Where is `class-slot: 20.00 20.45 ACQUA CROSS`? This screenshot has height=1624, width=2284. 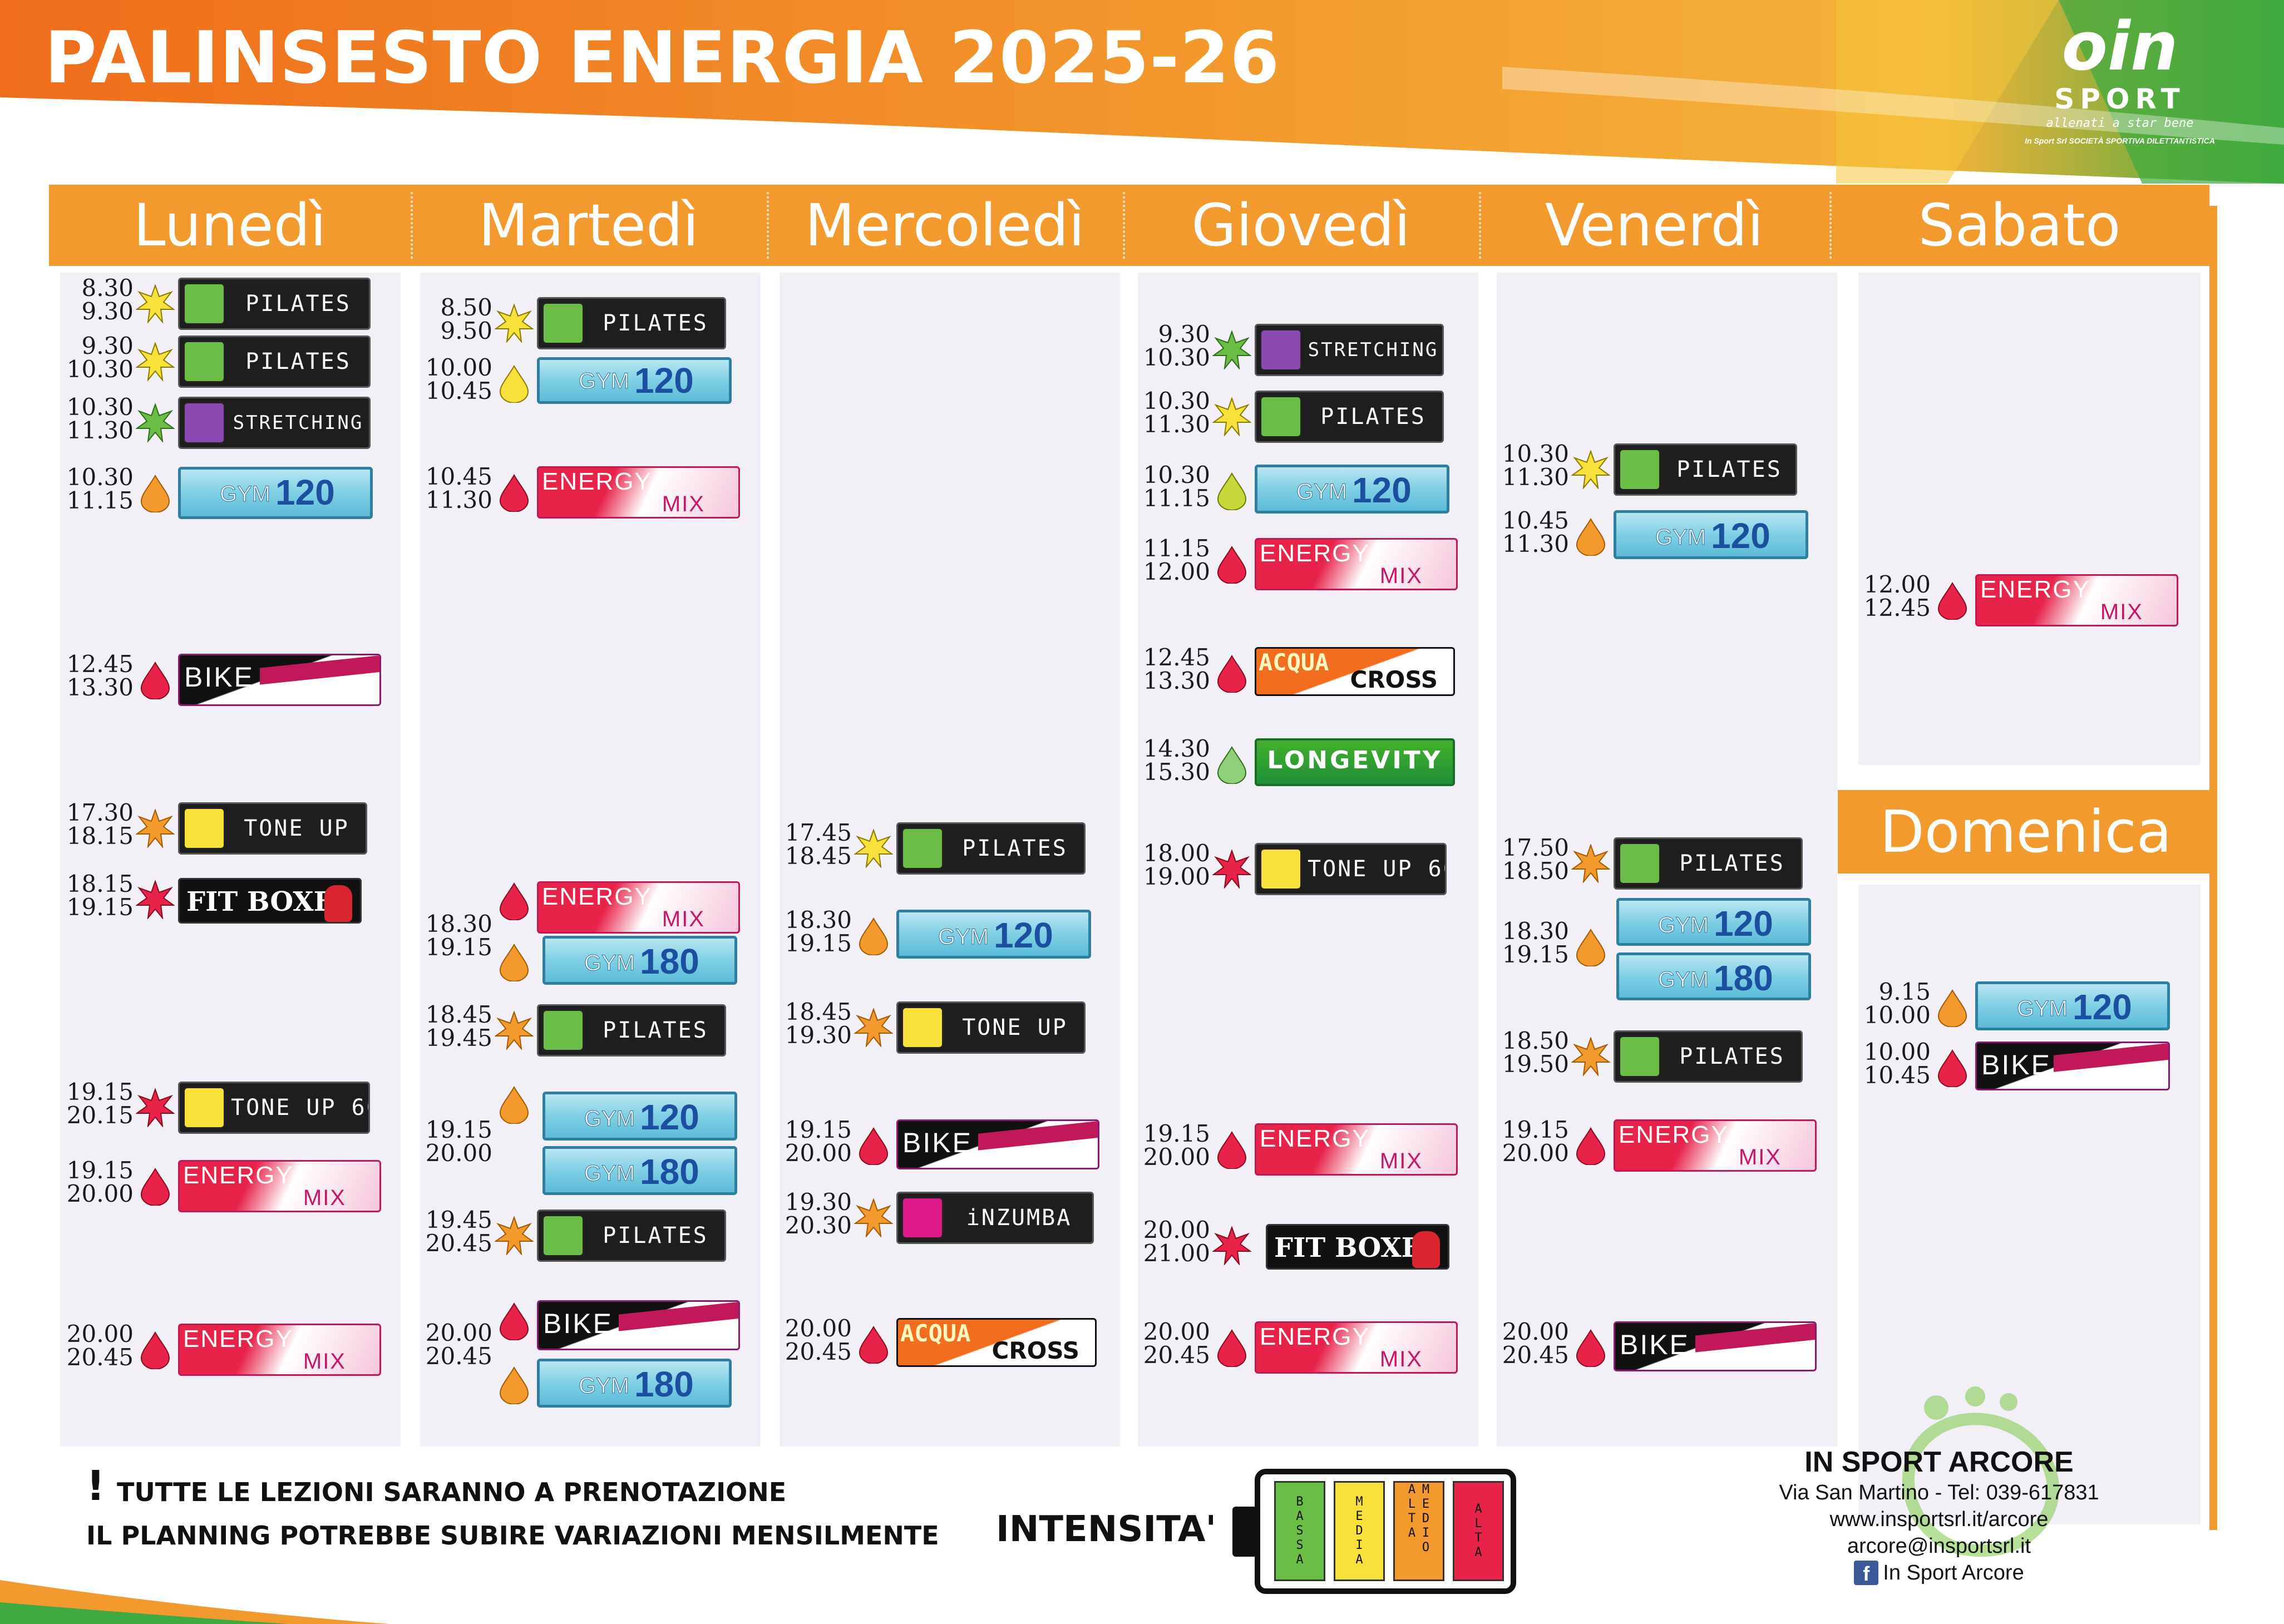 class-slot: 20.00 20.45 ACQUA CROSS is located at coordinates (946, 1345).